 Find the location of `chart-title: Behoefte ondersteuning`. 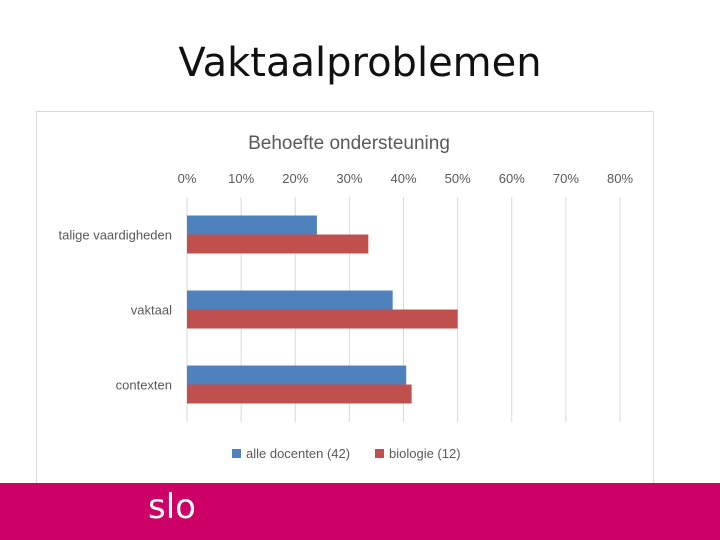

chart-title: Behoefte ondersteuning is located at coordinates (349, 143).